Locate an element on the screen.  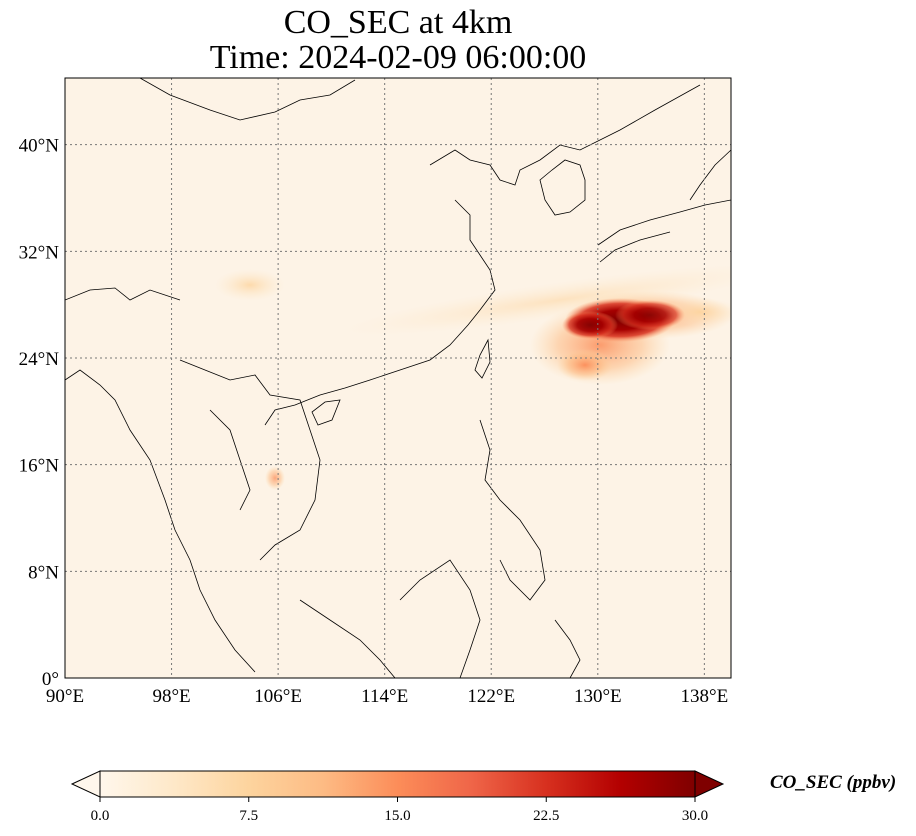
lat-tick-label: 8°N is located at coordinates (43, 572).